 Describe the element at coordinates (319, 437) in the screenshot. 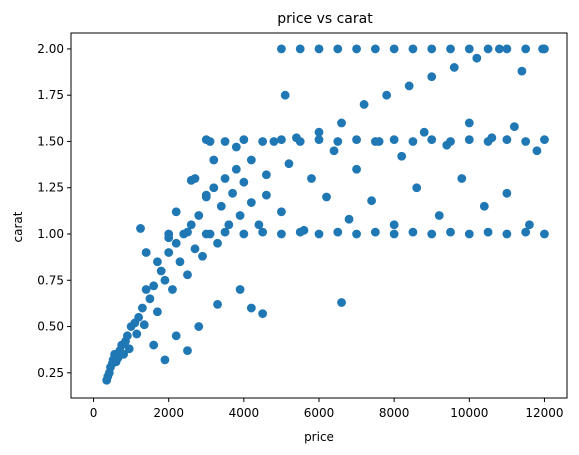

I see `x-axis-label: price` at that location.